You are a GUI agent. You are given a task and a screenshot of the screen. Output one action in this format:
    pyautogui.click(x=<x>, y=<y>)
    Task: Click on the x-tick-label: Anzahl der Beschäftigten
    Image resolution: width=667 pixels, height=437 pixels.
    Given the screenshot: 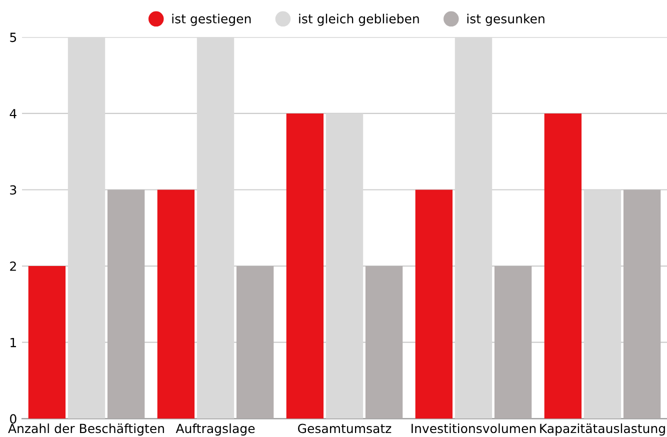 What is the action you would take?
    pyautogui.click(x=86, y=430)
    